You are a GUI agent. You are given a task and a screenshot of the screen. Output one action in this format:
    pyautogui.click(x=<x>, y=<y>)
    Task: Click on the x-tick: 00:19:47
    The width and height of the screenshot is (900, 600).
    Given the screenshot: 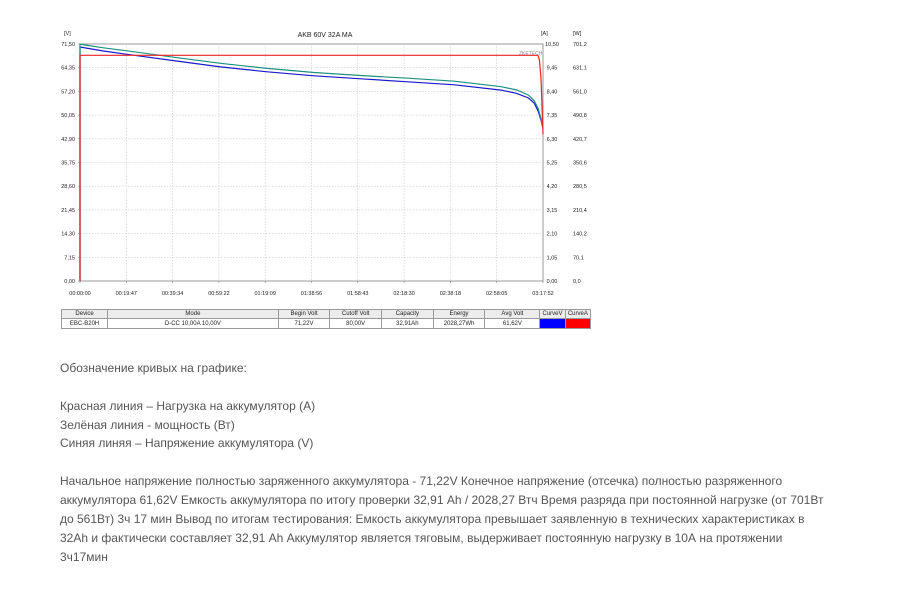 What is the action you would take?
    pyautogui.click(x=126, y=294)
    